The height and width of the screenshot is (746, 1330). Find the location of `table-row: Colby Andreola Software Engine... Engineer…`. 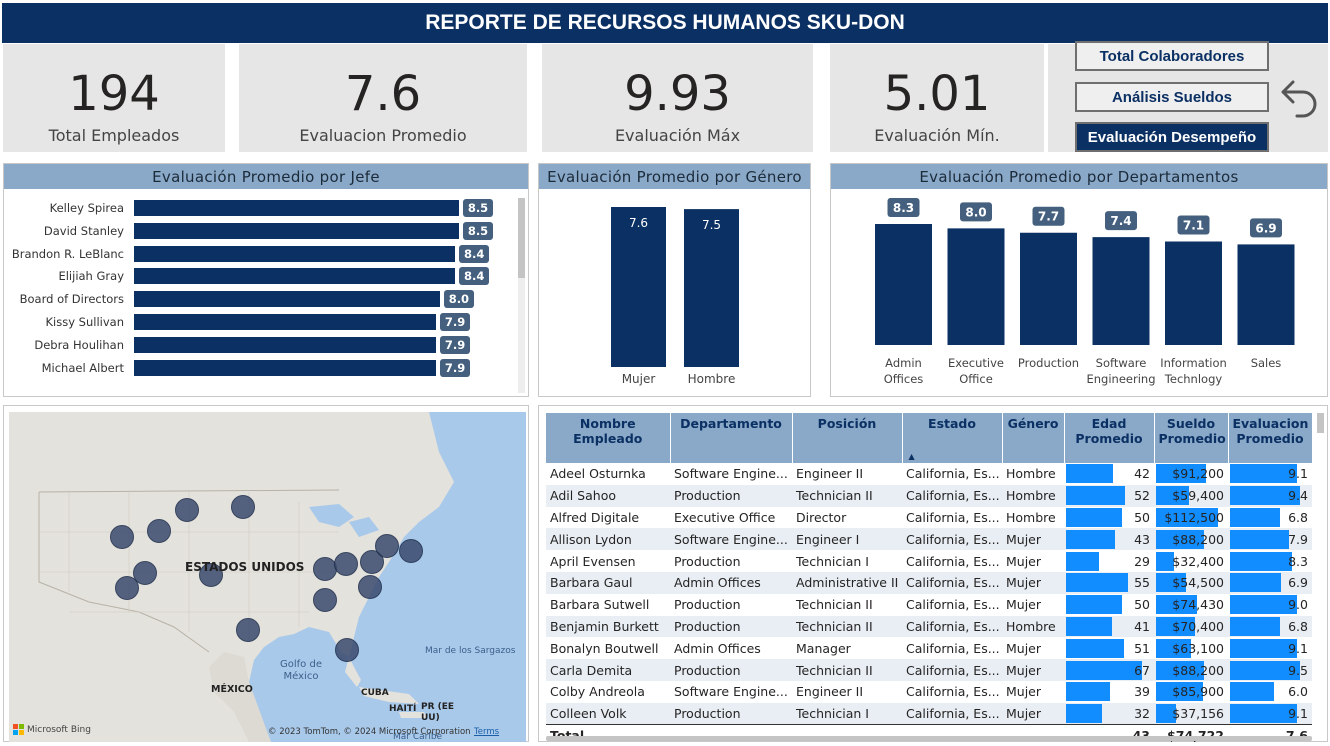

table-row: Colby Andreola Software Engine... Engineer… is located at coordinates (929, 692).